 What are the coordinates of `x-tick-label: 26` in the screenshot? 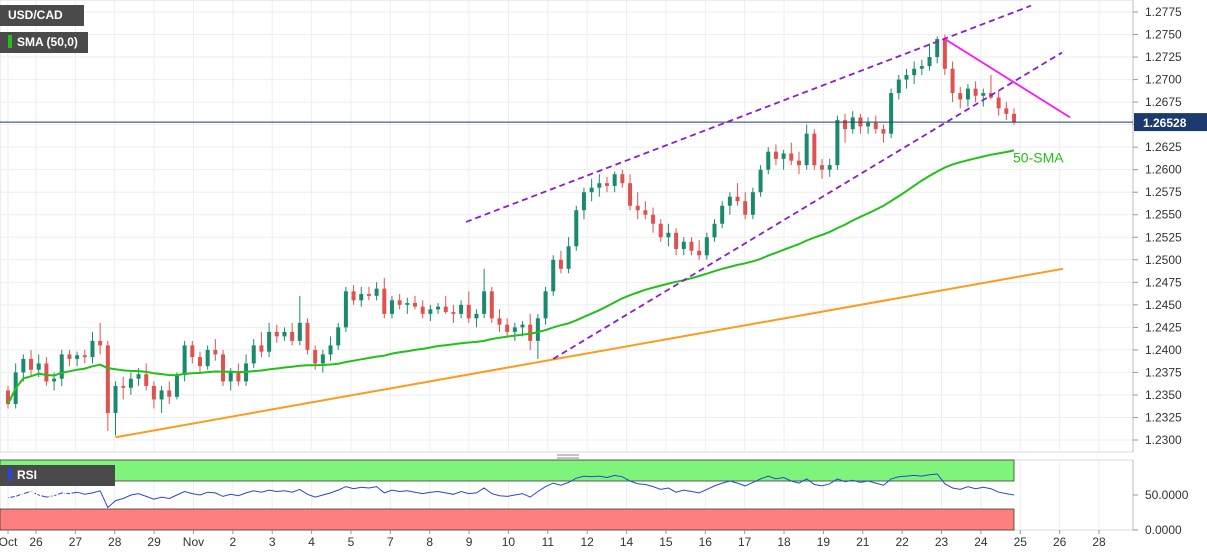 It's located at (36, 542).